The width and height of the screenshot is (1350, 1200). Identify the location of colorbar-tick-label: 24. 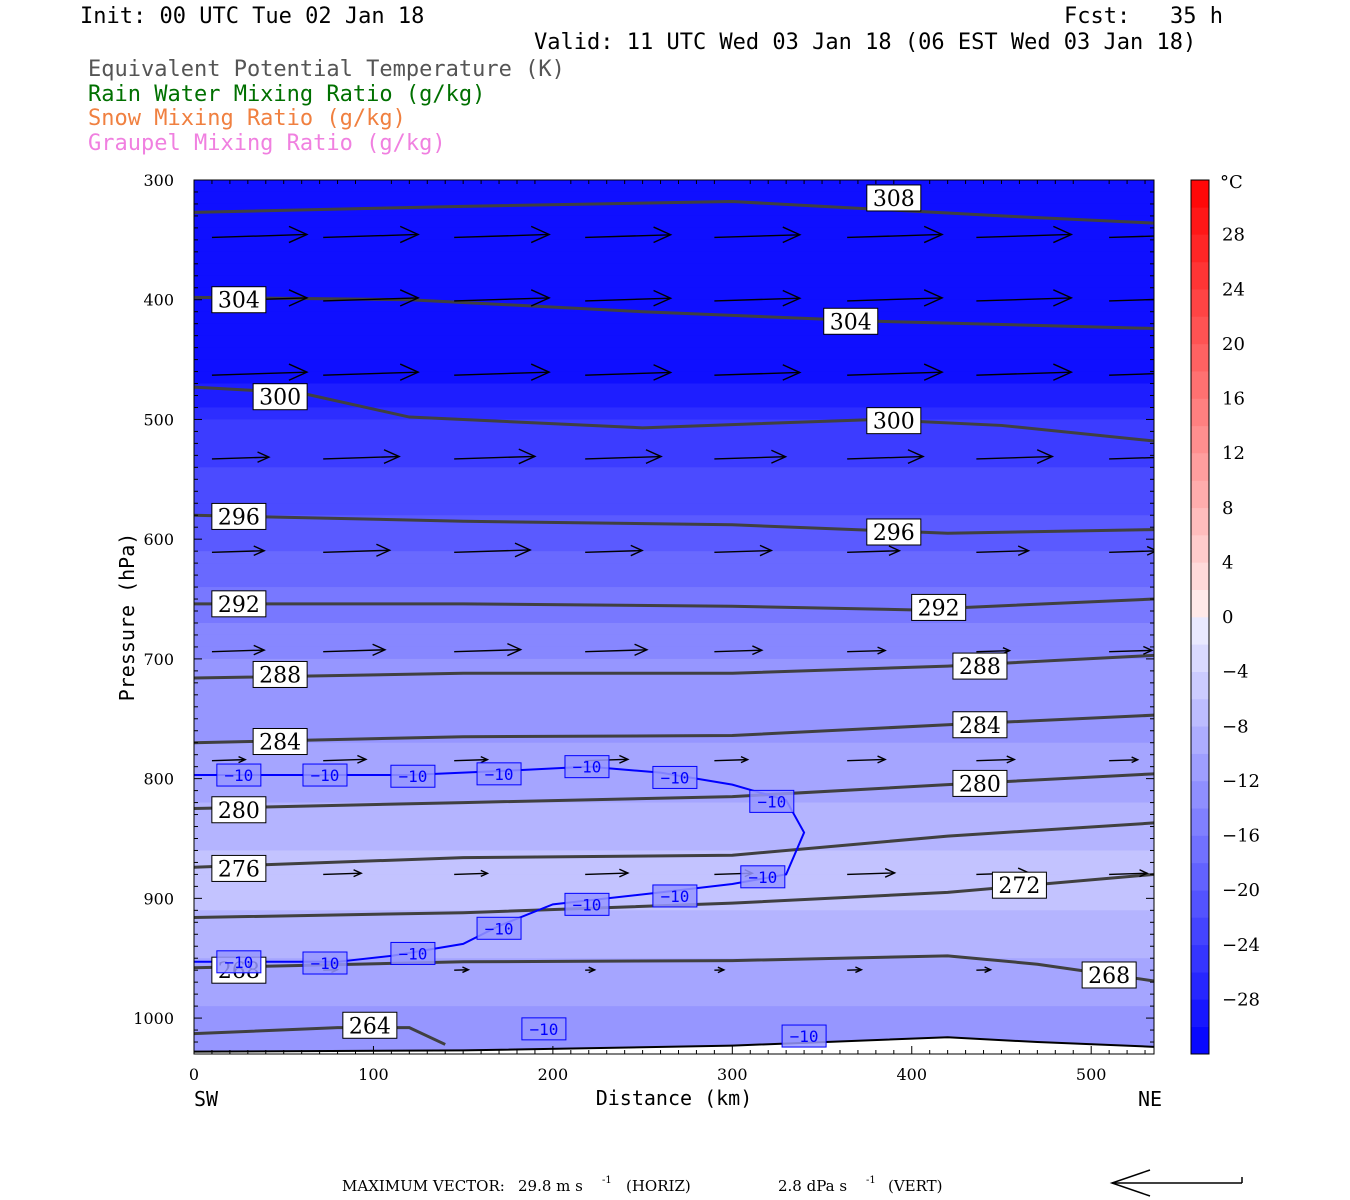
(1233, 289).